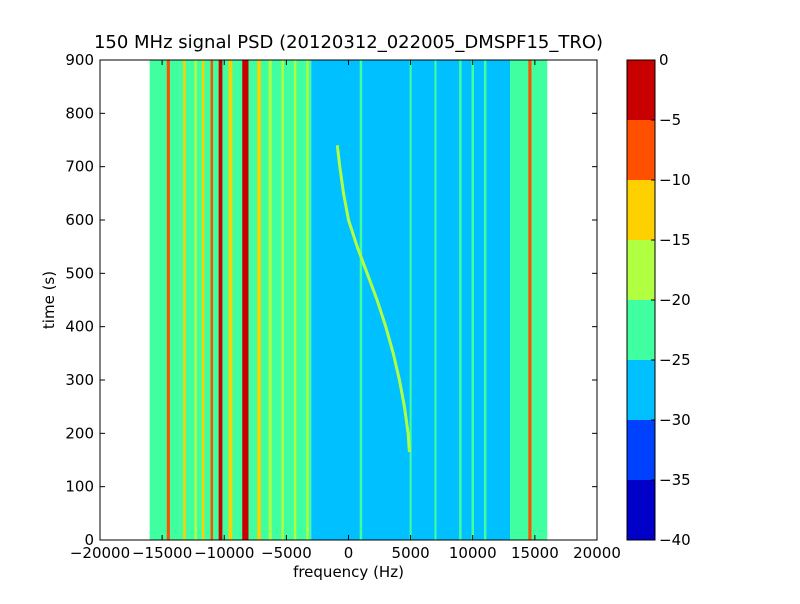  I want to click on y-tick-label: 100, so click(79, 487).